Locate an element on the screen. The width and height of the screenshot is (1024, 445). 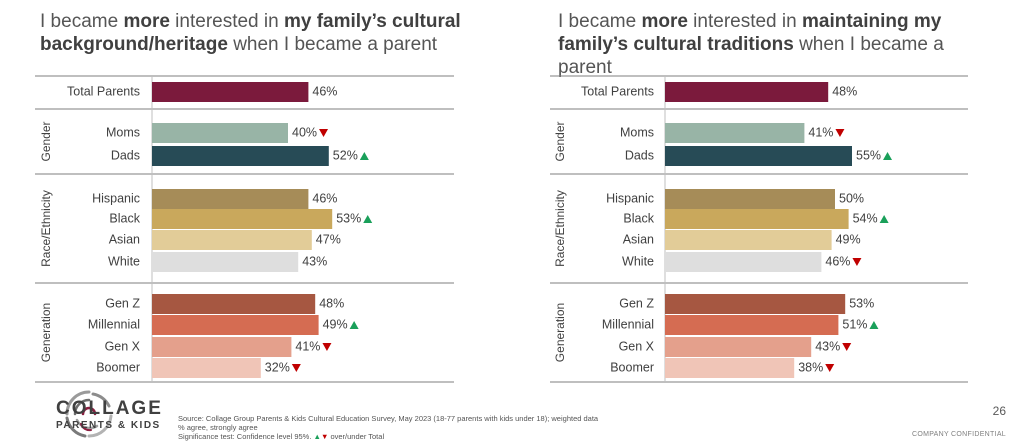
data-label: 50% is located at coordinates (851, 198).